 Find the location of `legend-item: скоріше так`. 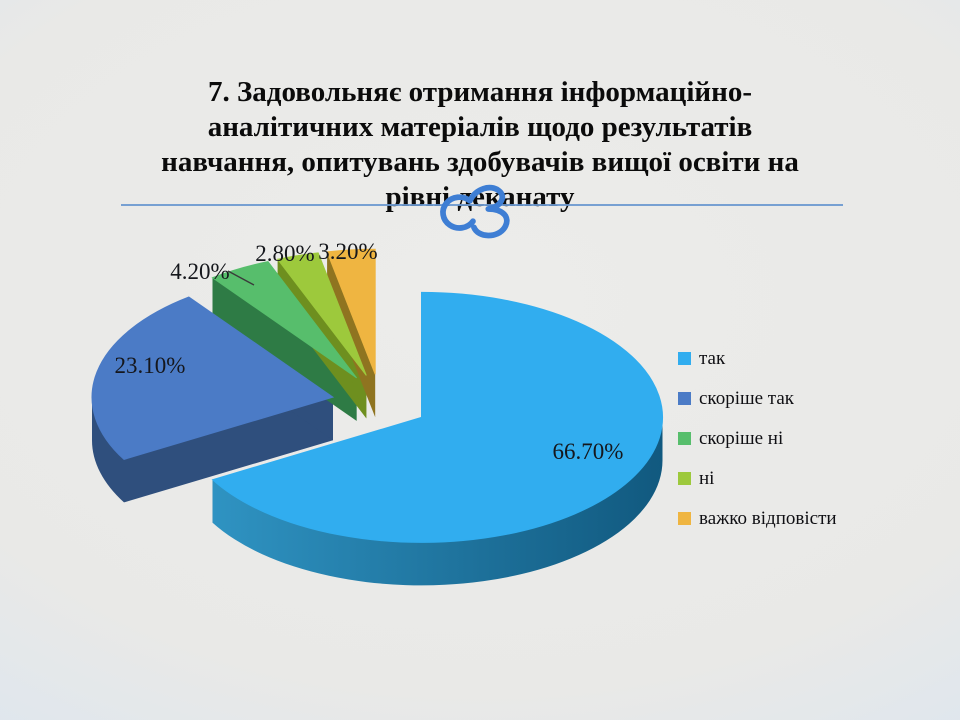

legend-item: скоріше так is located at coordinates (757, 398).